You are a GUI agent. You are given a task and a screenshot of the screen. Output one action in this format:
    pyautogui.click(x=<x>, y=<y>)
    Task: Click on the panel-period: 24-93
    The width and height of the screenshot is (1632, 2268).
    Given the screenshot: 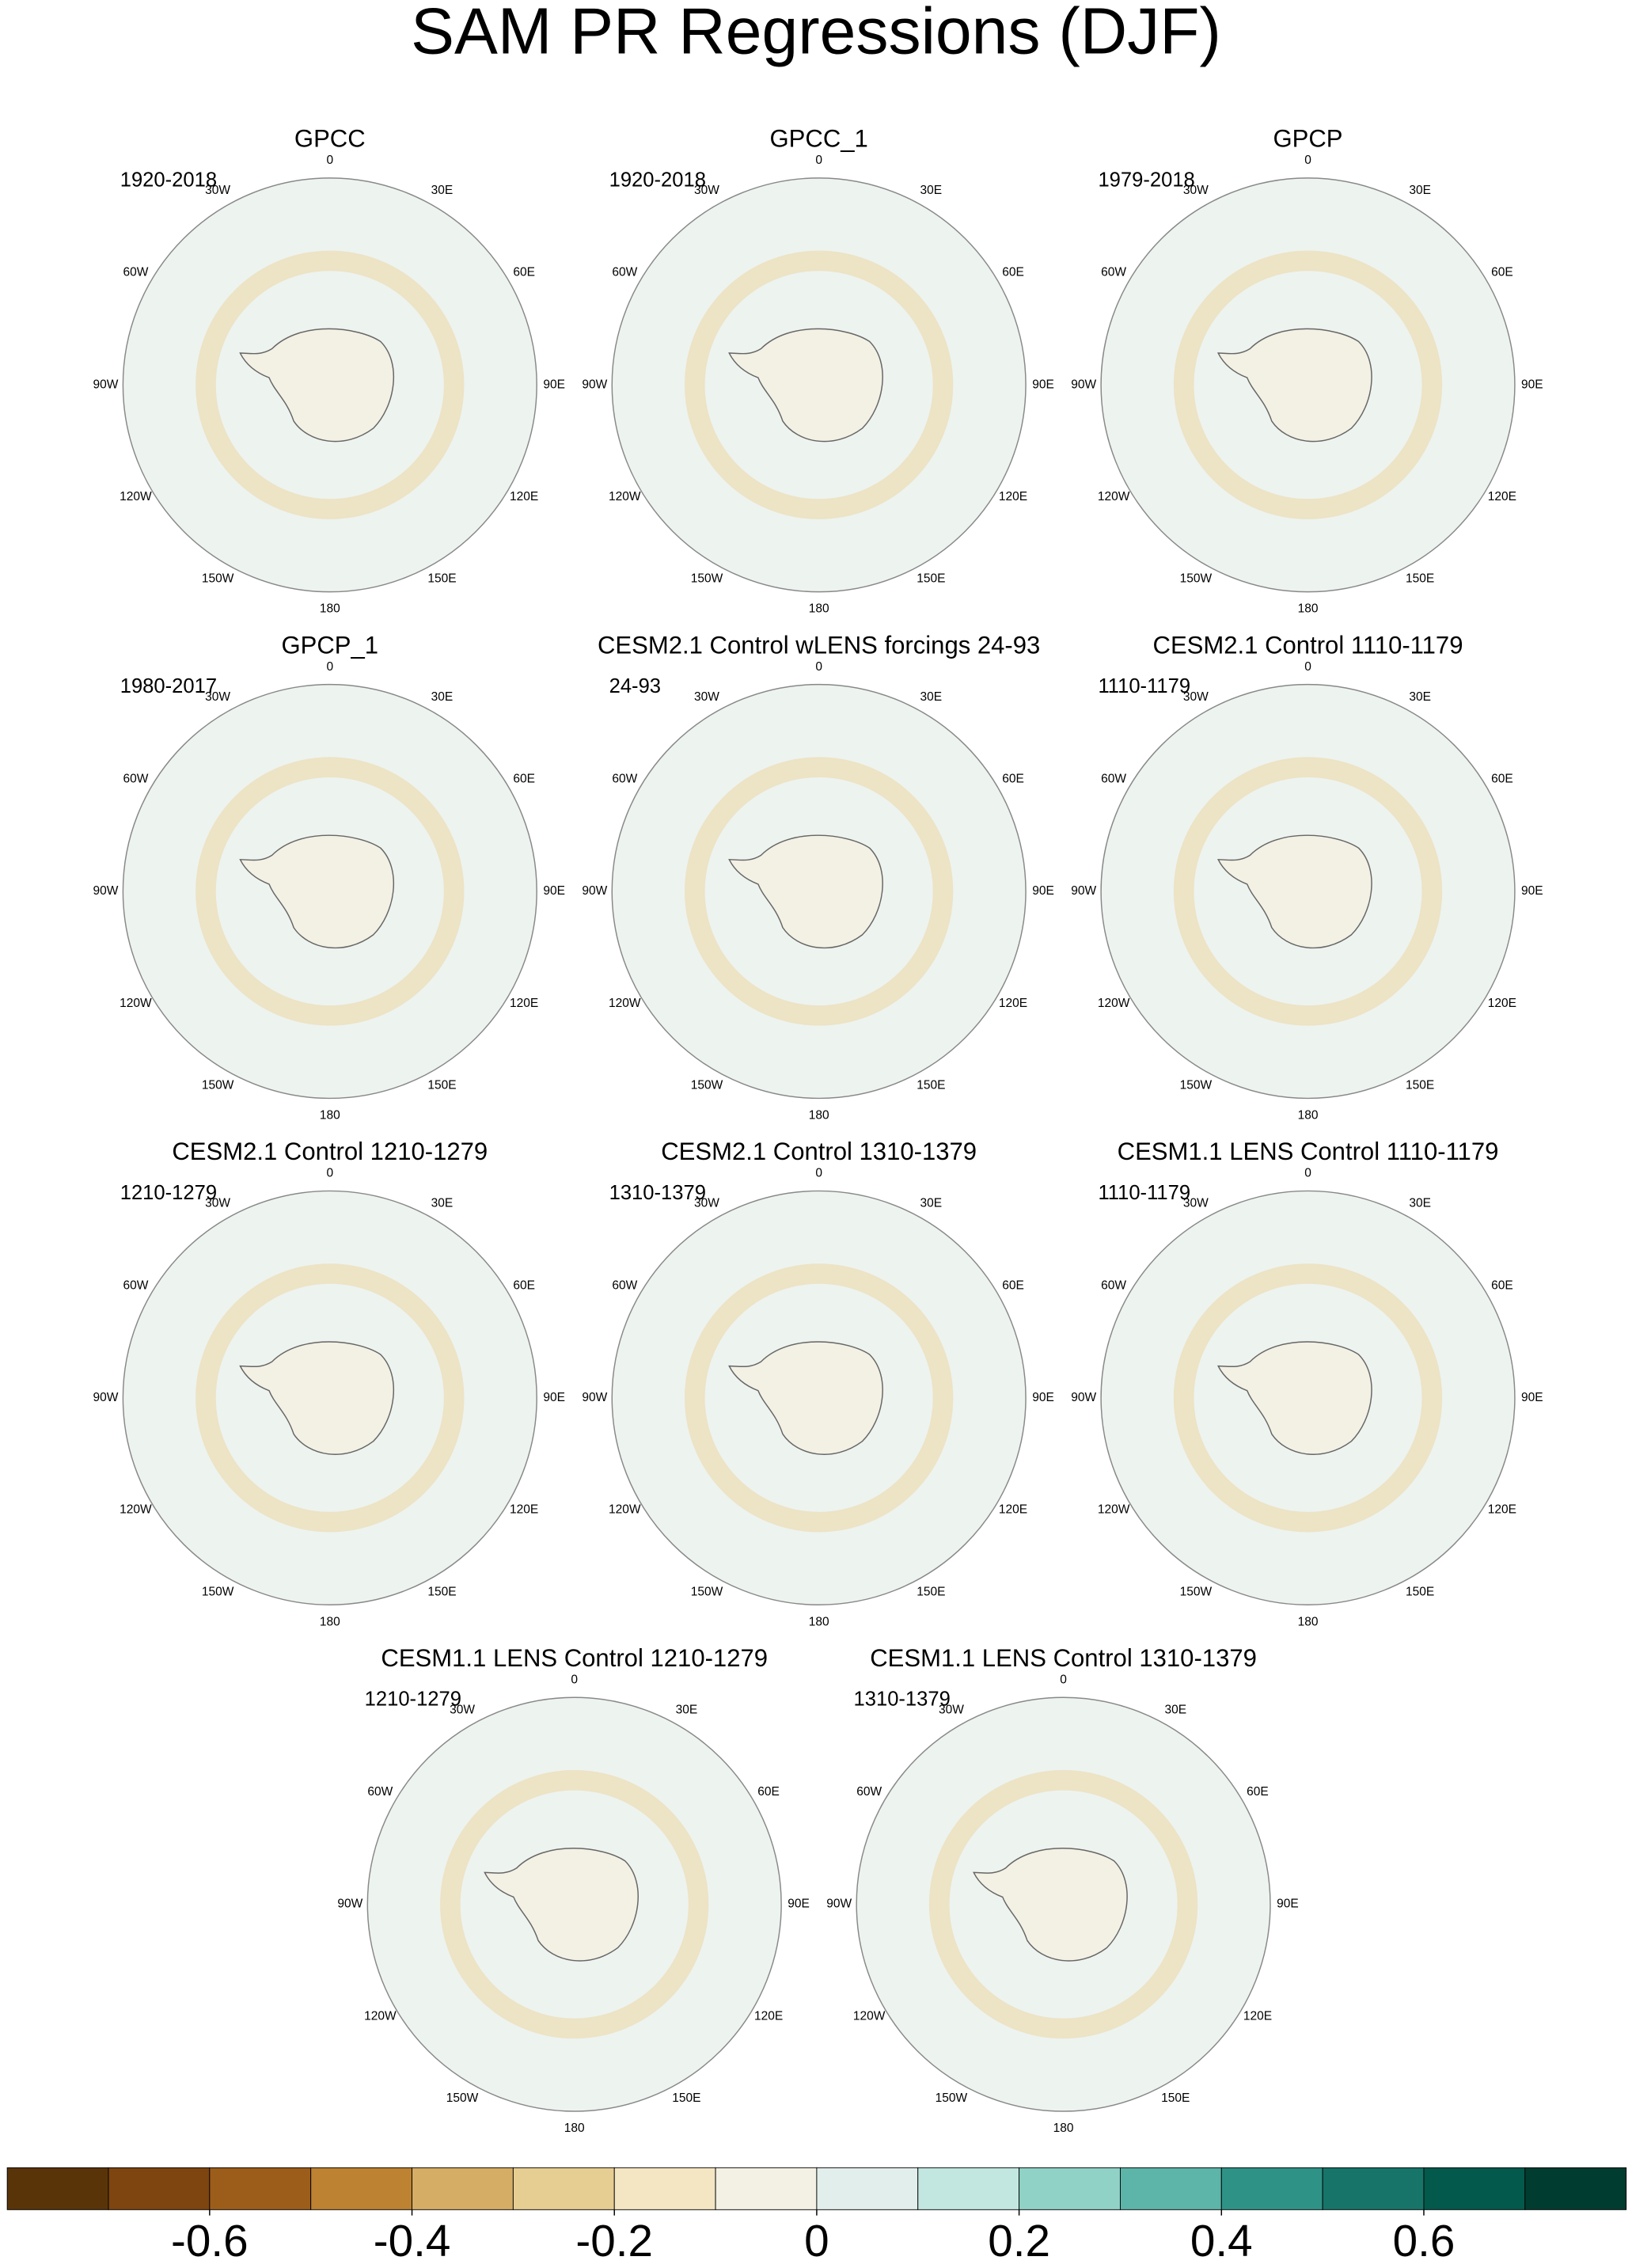 What is the action you would take?
    pyautogui.click(x=635, y=686)
    